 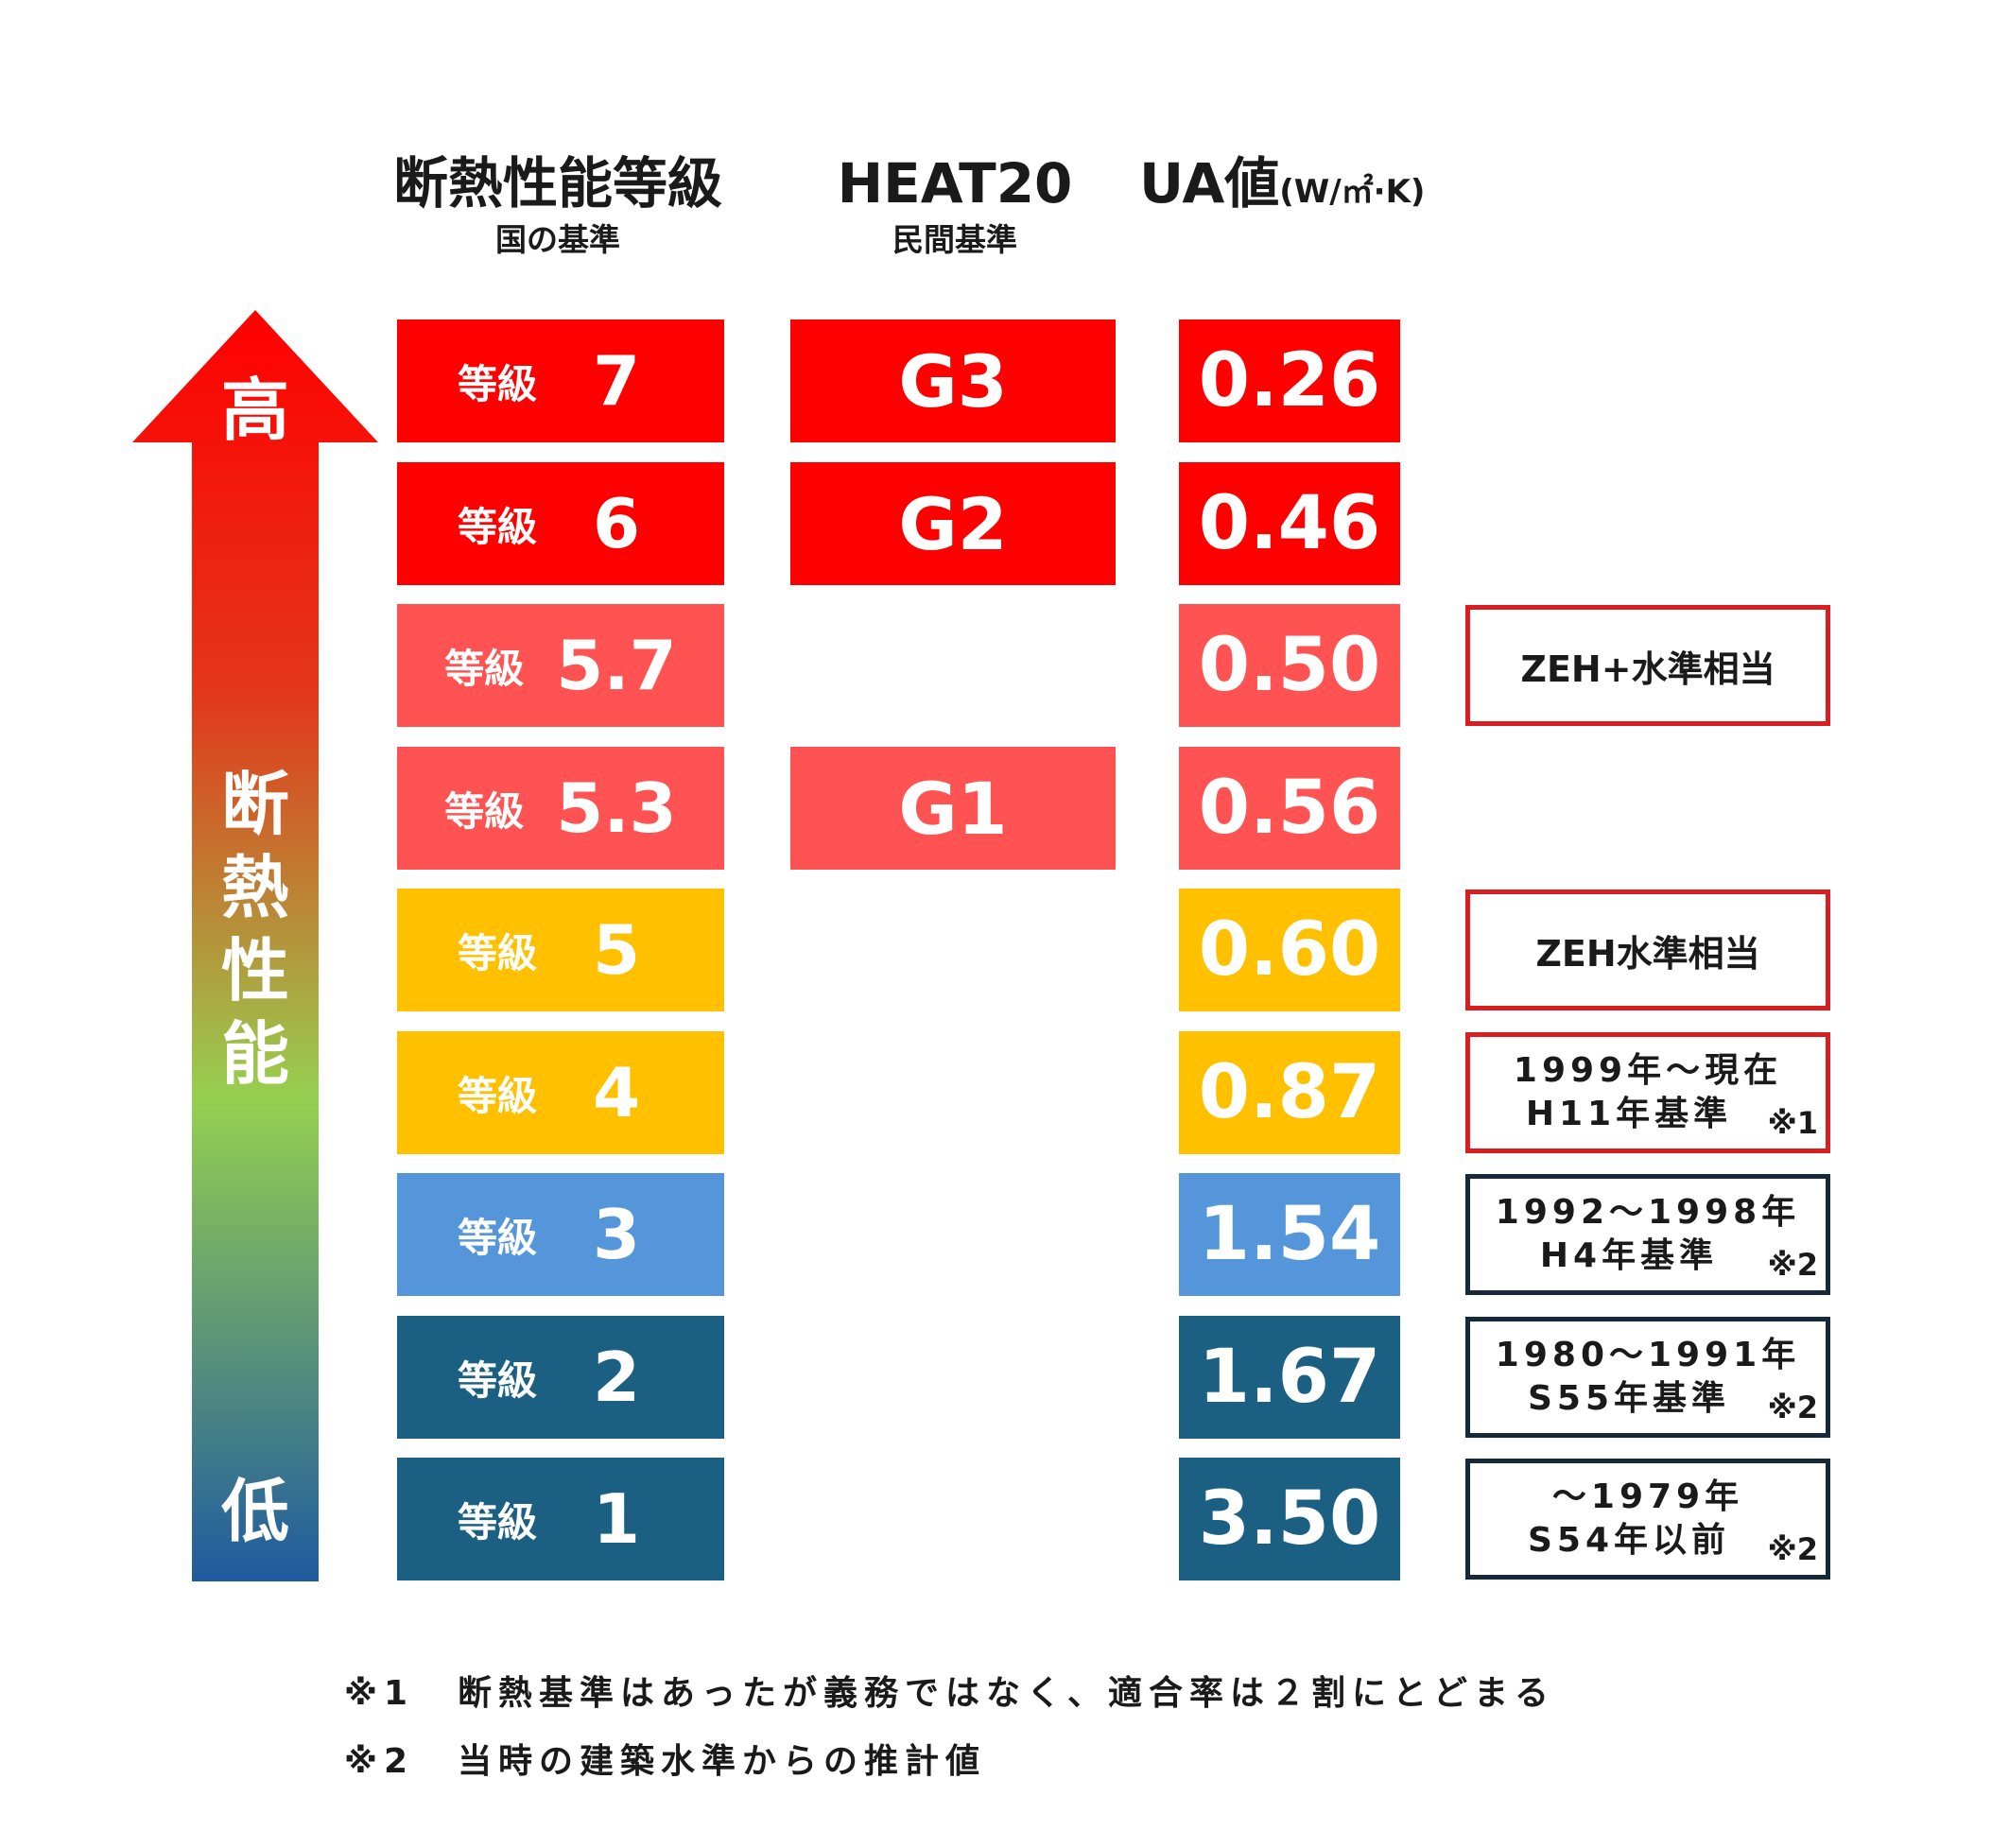 What do you see at coordinates (561, 1234) in the screenshot?
I see `grade-box: 等級 3` at bounding box center [561, 1234].